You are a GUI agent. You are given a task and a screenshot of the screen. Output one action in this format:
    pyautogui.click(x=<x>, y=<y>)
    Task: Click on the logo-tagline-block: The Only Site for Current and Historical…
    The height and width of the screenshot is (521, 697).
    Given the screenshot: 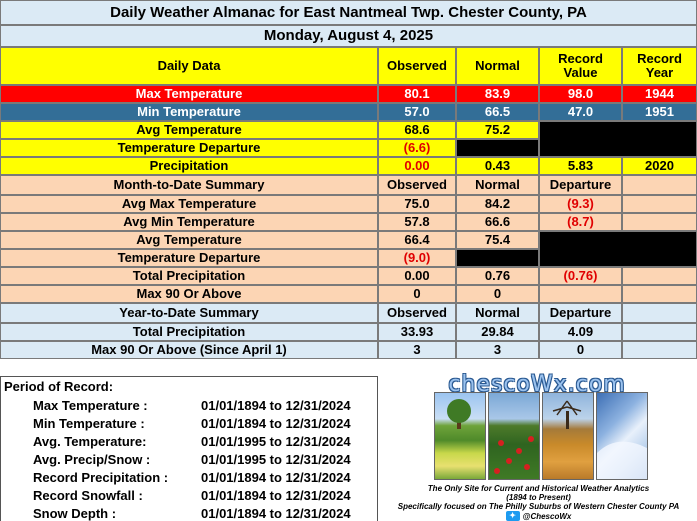 What is the action you would take?
    pyautogui.click(x=538, y=502)
    